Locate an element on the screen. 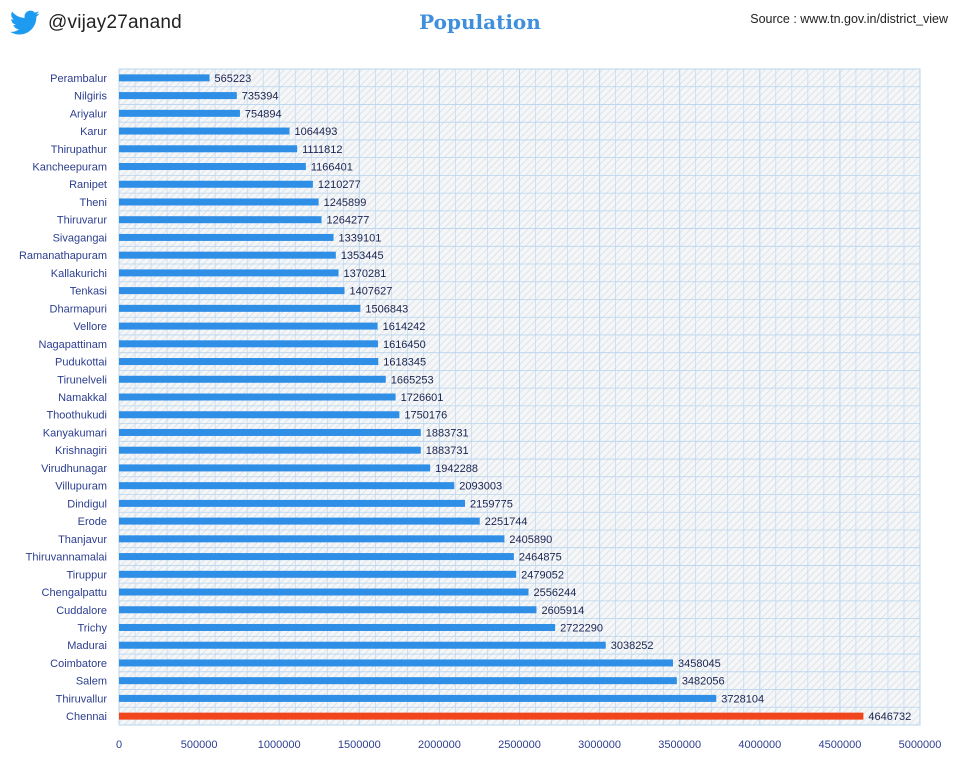 The height and width of the screenshot is (758, 958). value-label-thirupathur: 1111812 is located at coordinates (322, 150).